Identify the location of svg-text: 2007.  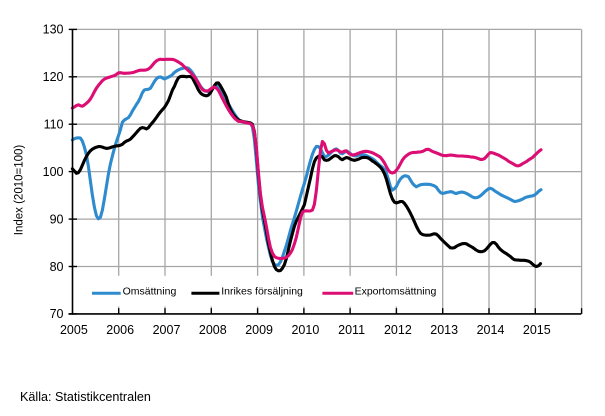
(167, 330).